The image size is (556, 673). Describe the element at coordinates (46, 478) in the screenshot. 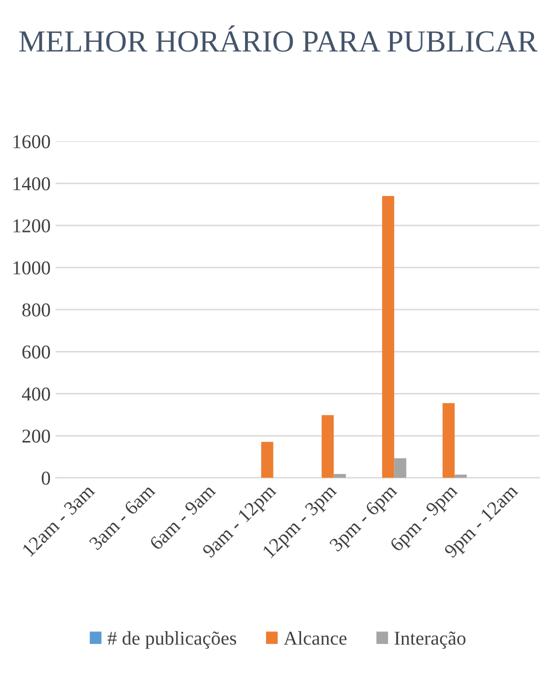

I see `y-tick-label: 0` at that location.